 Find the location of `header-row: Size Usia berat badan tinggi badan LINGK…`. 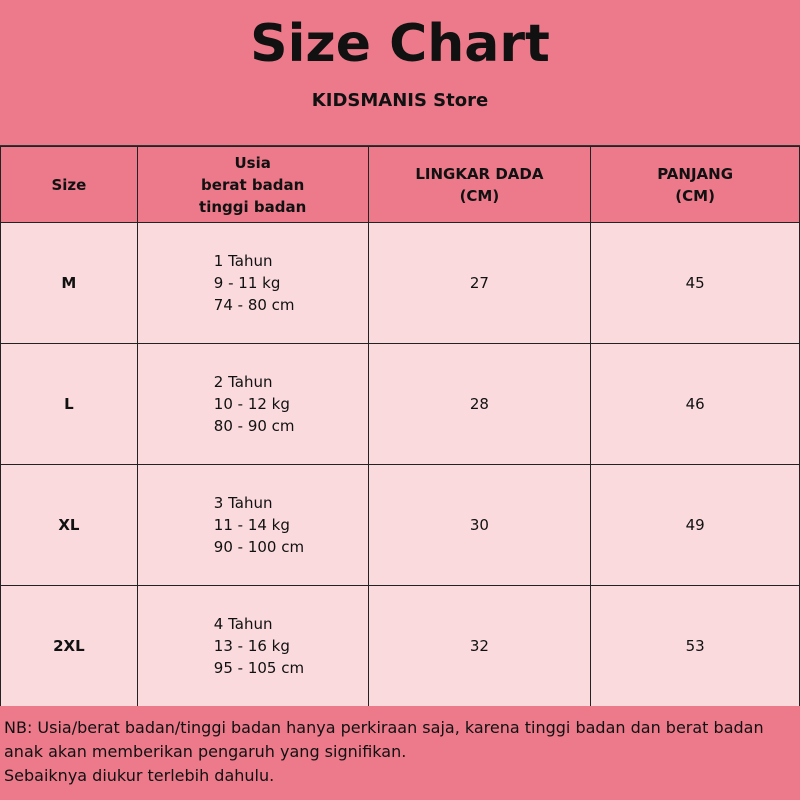

header-row: Size Usia berat badan tinggi badan LINGK… is located at coordinates (400, 184).